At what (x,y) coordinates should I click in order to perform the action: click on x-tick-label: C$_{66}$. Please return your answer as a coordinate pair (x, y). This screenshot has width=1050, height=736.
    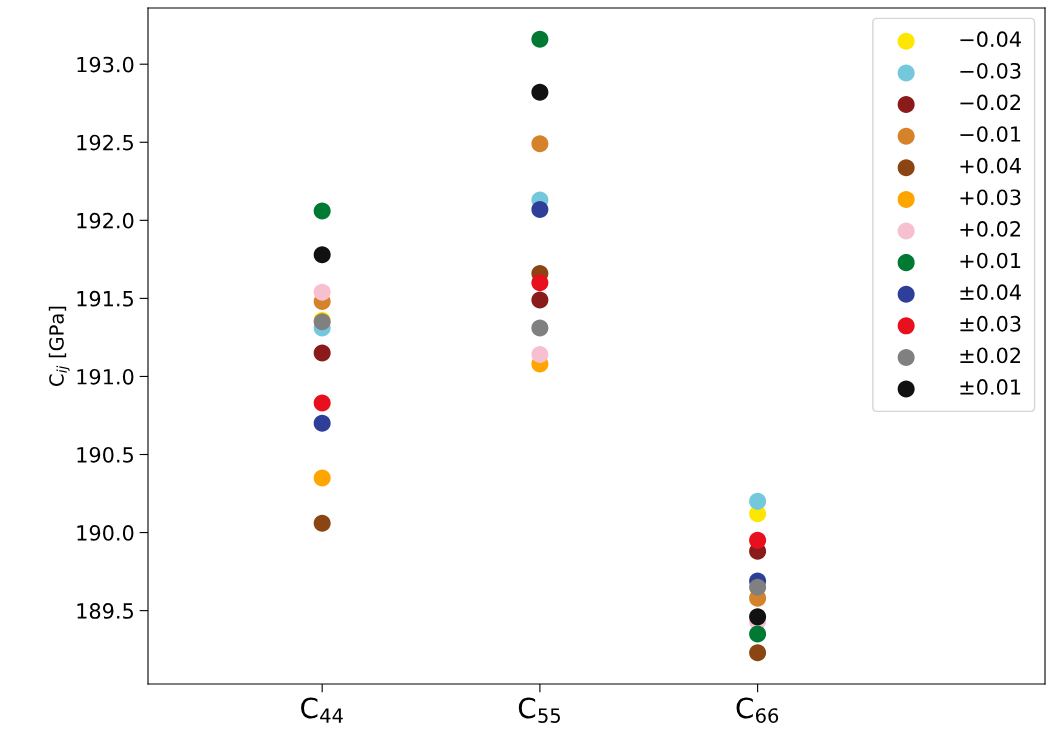
    Looking at the image, I should click on (757, 710).